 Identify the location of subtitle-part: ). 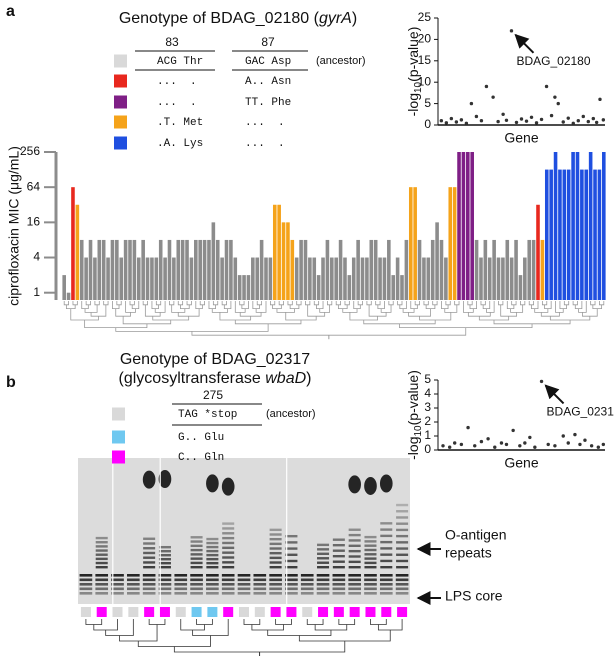
(308, 378).